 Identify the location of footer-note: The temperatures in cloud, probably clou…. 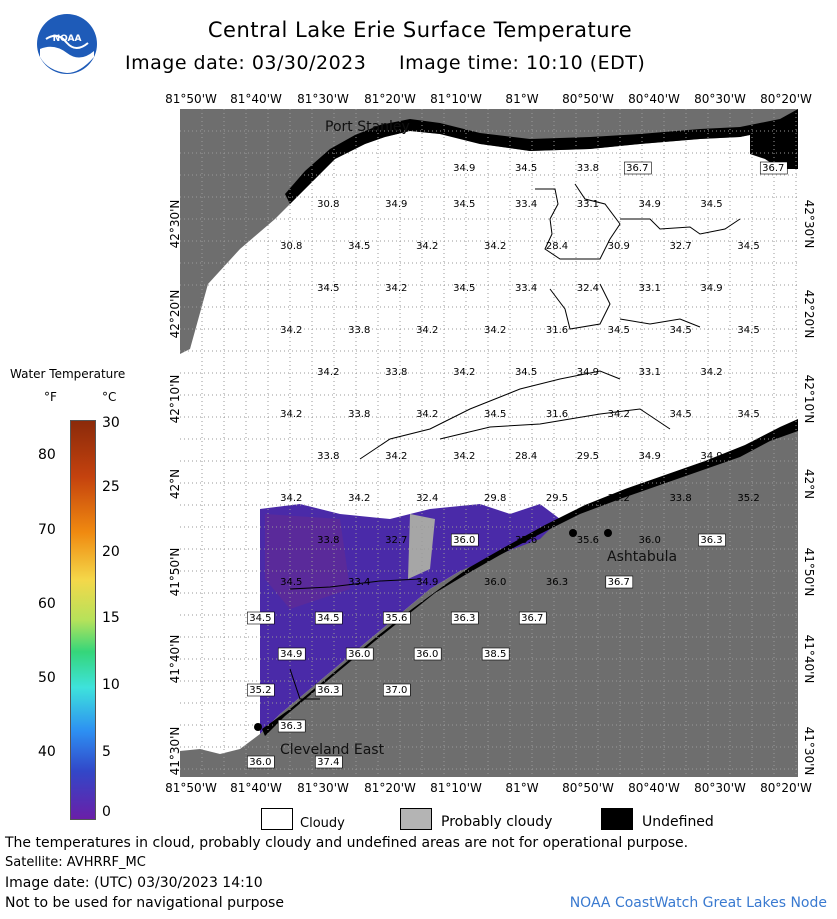
(347, 843).